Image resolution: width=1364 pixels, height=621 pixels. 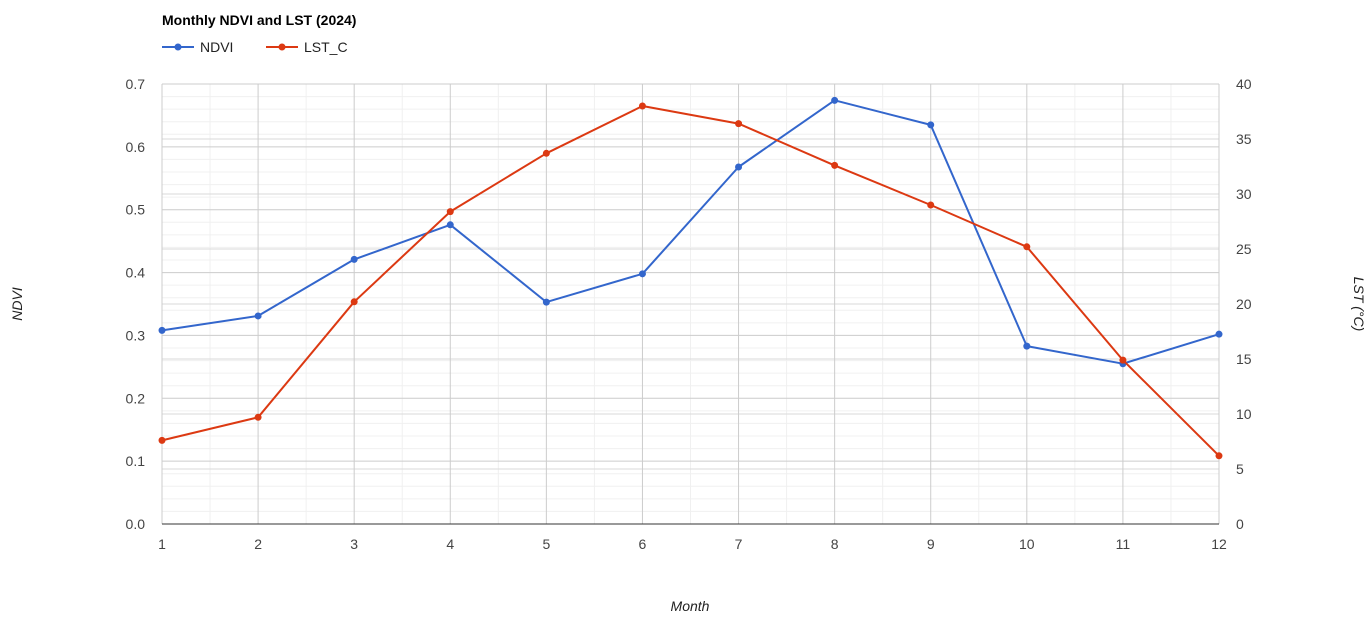 What do you see at coordinates (1219, 544) in the screenshot?
I see `x-tick-label: 12` at bounding box center [1219, 544].